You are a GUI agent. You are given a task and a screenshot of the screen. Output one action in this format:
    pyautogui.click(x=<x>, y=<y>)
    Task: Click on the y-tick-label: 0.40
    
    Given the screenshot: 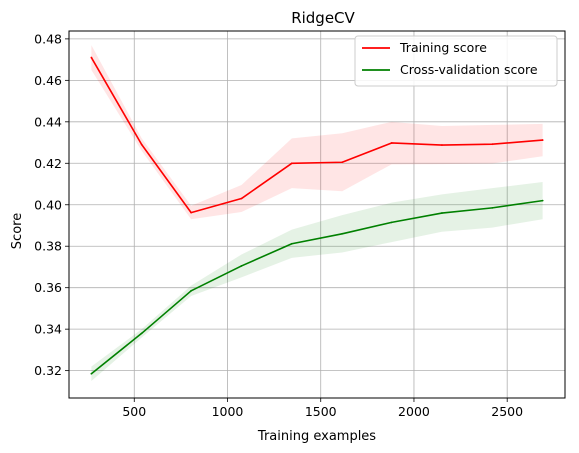 What is the action you would take?
    pyautogui.click(x=48, y=204)
    